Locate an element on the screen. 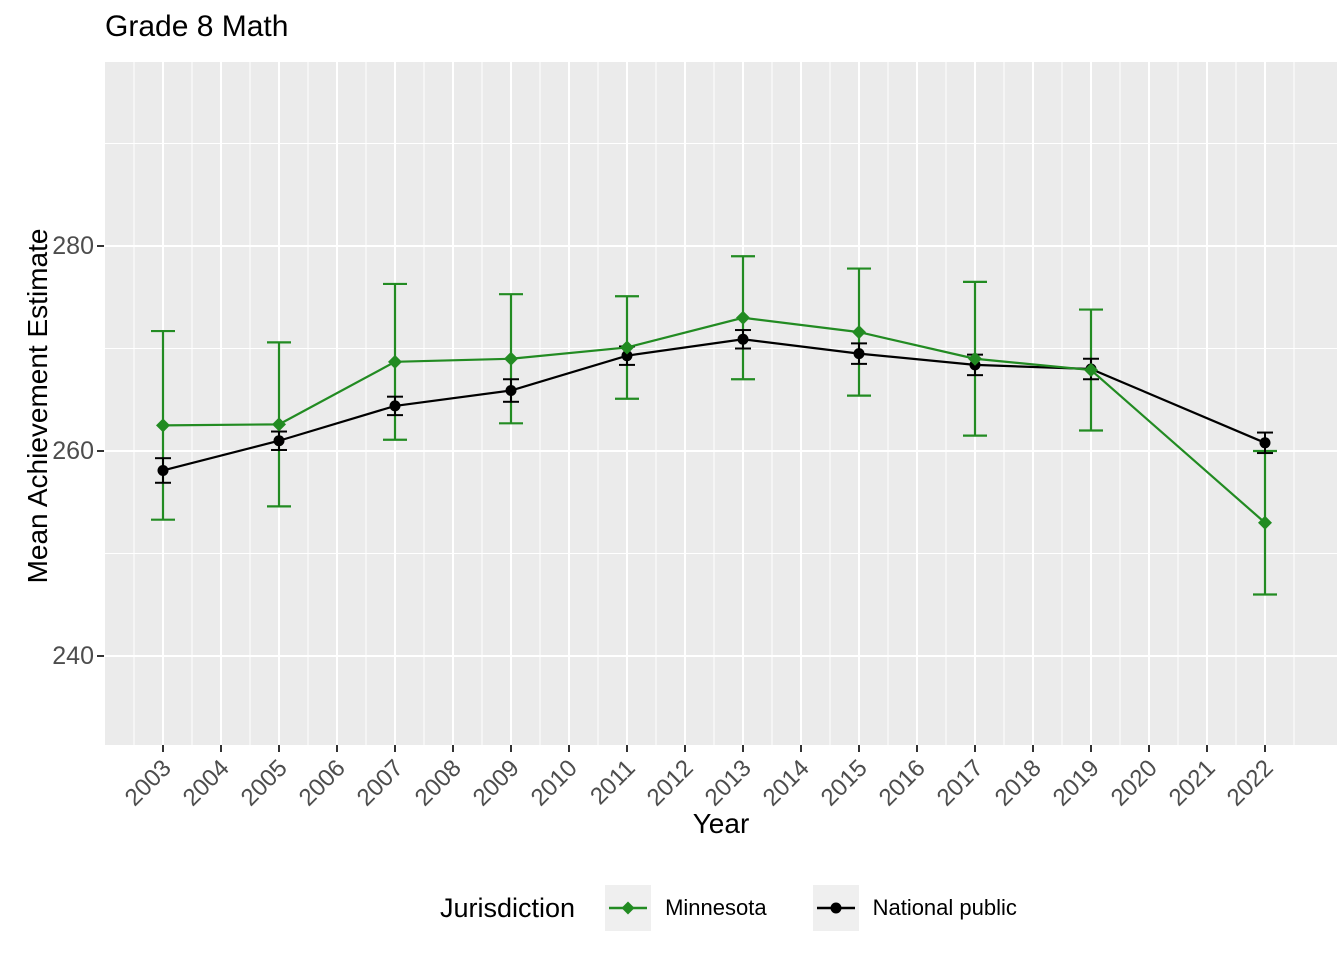 This screenshot has width=1344, height=960. legend-label: Minnesota is located at coordinates (716, 907).